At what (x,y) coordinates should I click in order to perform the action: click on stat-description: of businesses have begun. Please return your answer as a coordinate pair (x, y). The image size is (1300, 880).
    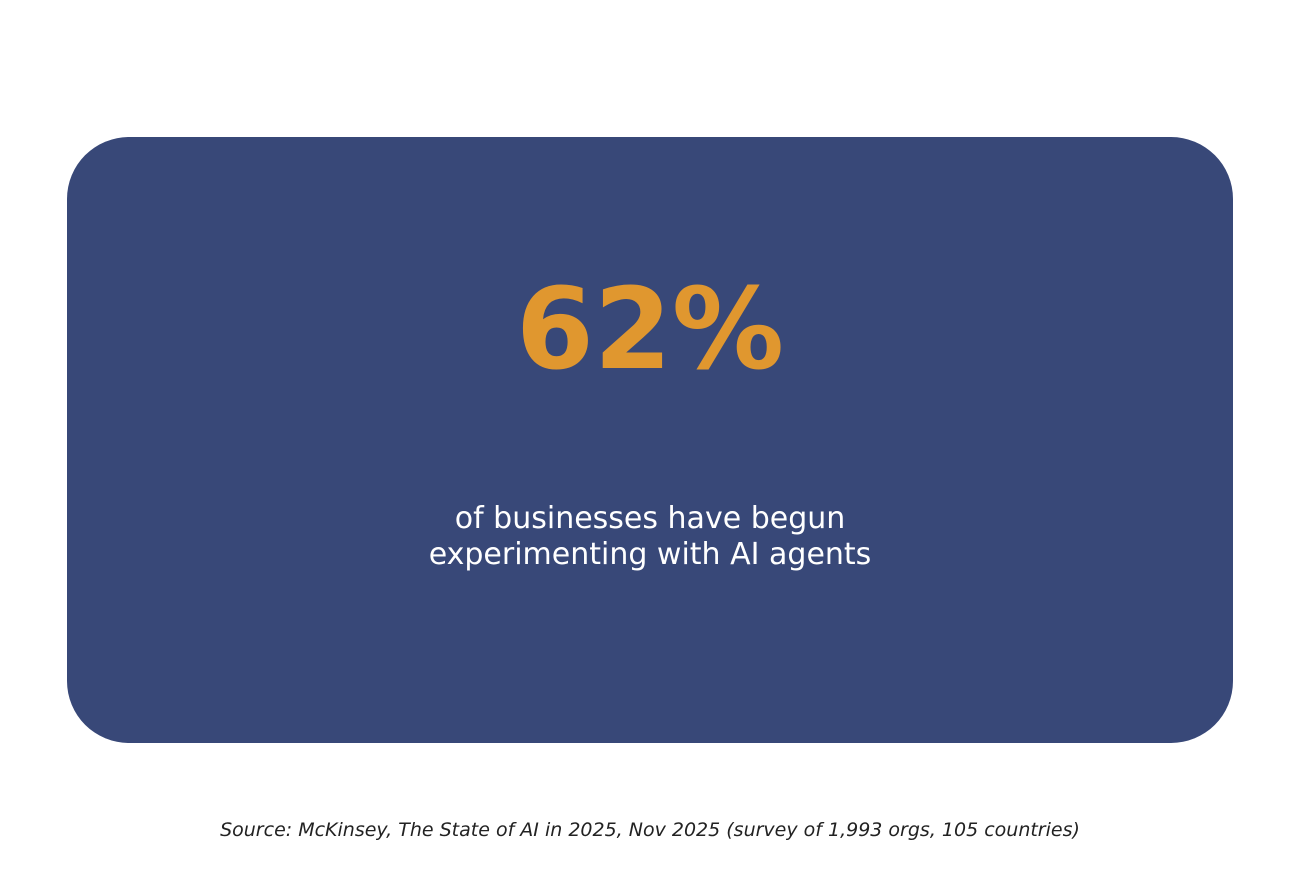
    Looking at the image, I should click on (650, 518).